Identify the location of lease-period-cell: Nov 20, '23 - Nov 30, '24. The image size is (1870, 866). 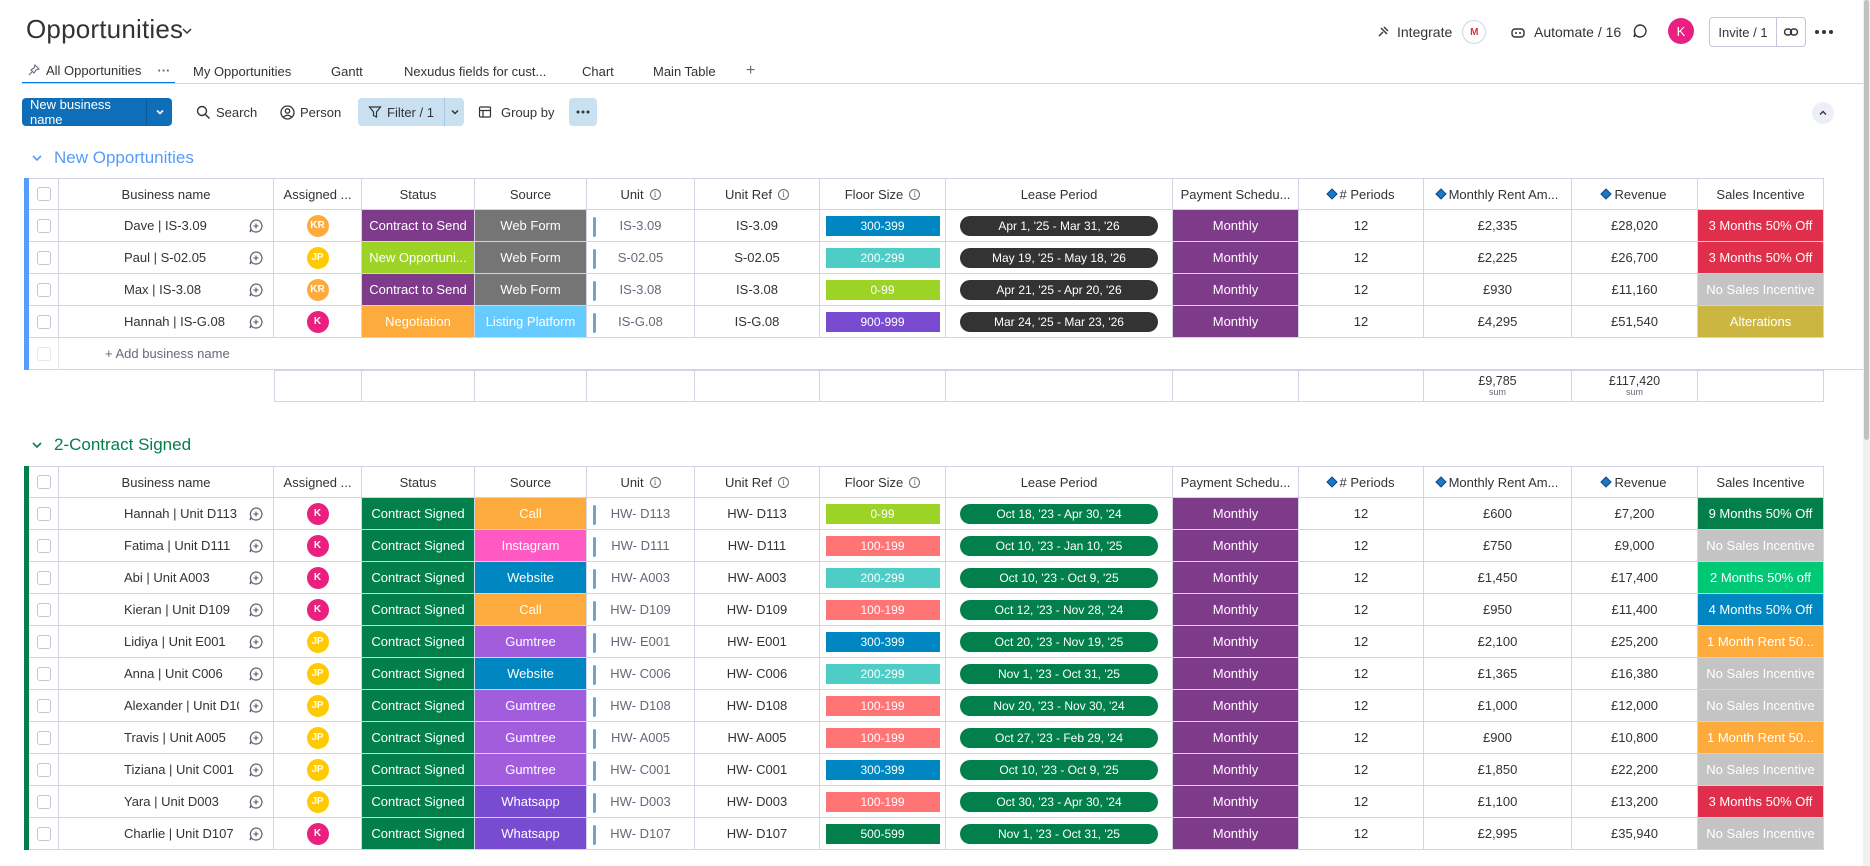
(1059, 706).